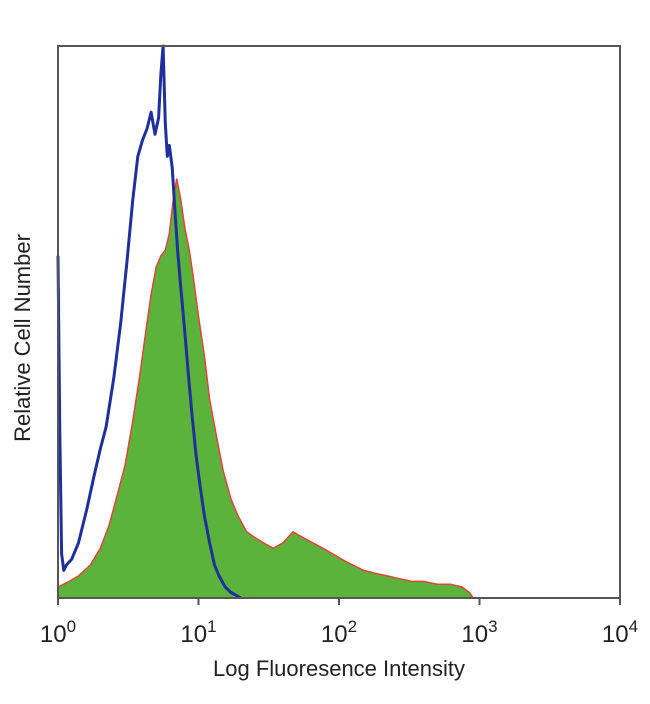 This screenshot has width=650, height=704. Describe the element at coordinates (479, 632) in the screenshot. I see `x-tick-label: 10³` at that location.